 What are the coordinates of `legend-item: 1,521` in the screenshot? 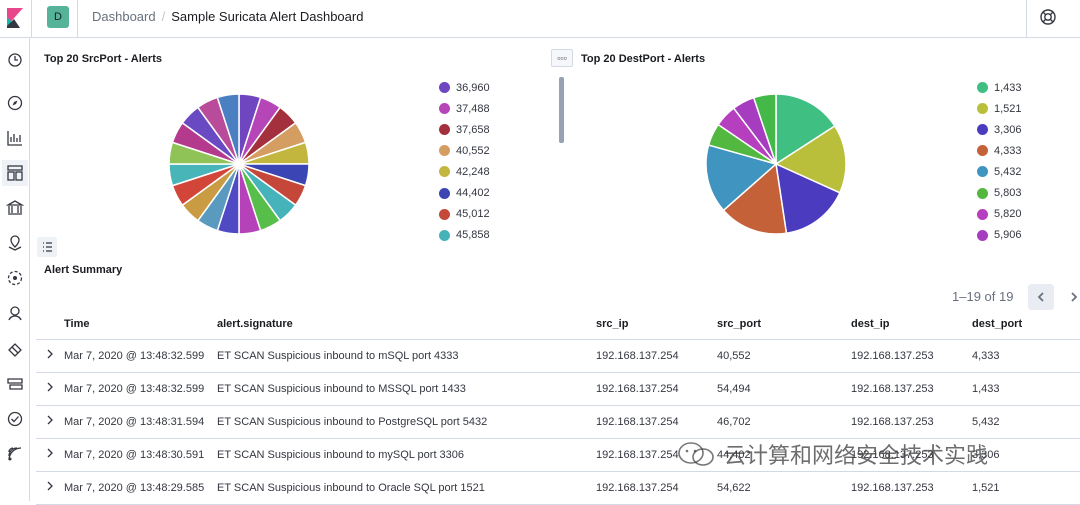 It's located at (999, 108).